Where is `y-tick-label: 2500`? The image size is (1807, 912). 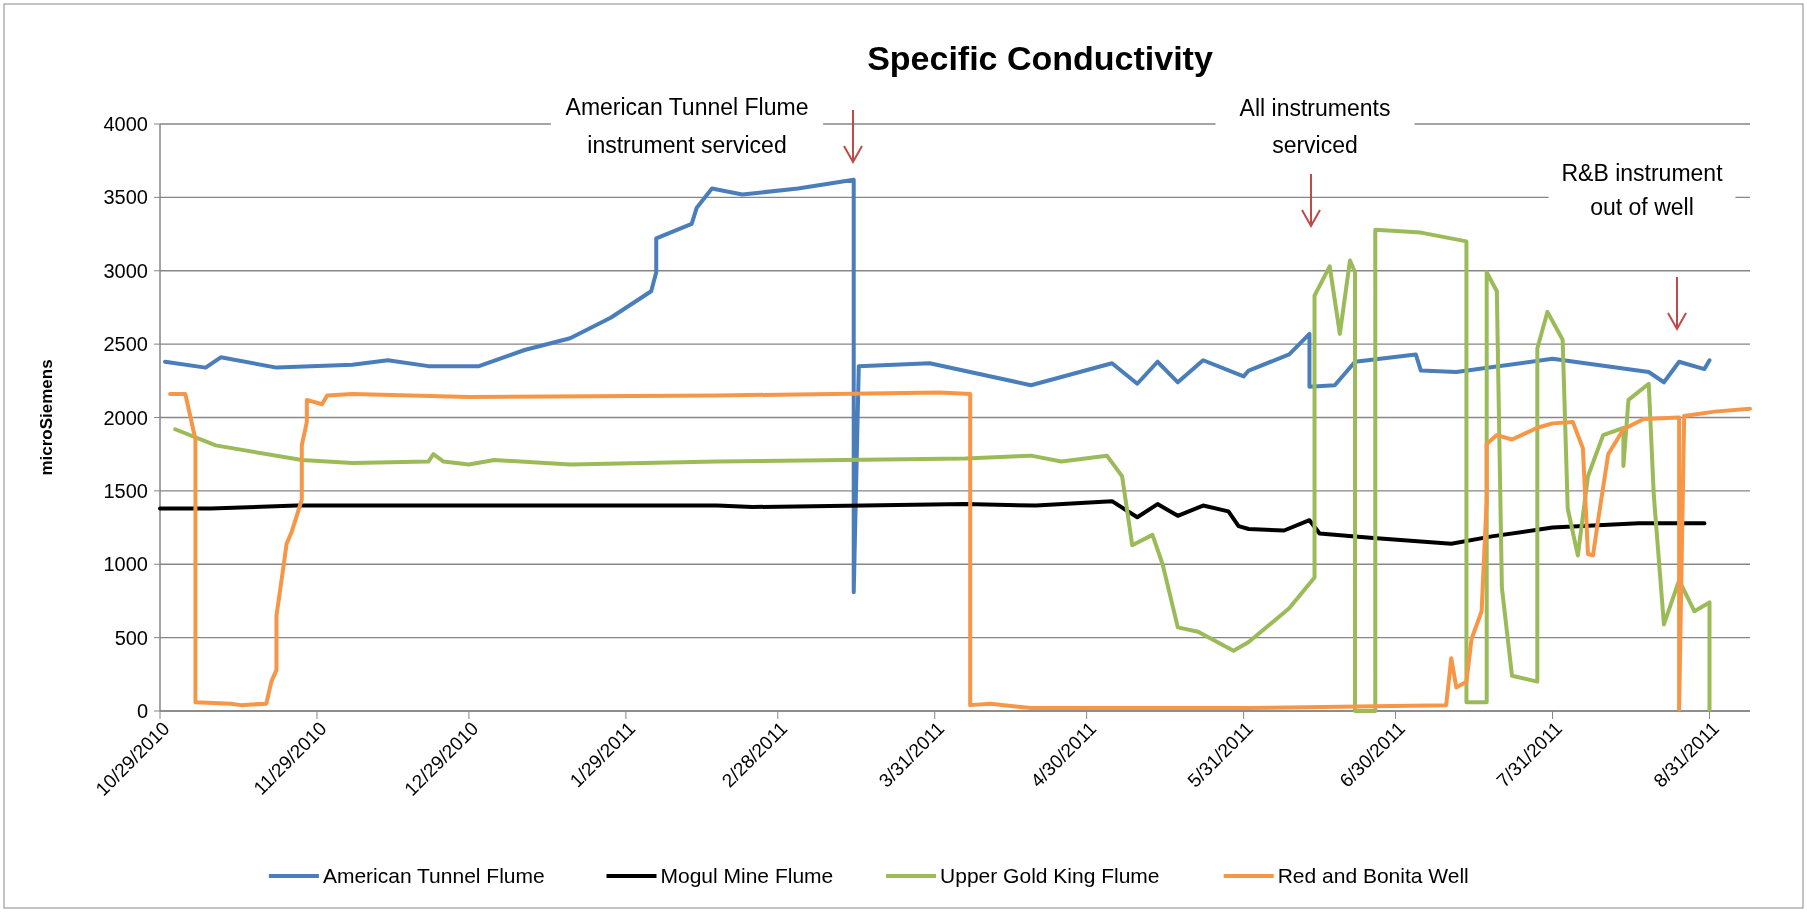
y-tick-label: 2500 is located at coordinates (125, 344).